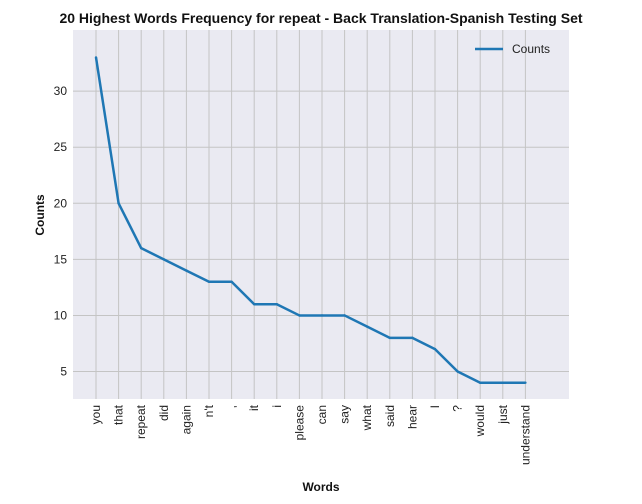 This screenshot has height=504, width=642. What do you see at coordinates (164, 413) in the screenshot?
I see `x-tick-label: did` at bounding box center [164, 413].